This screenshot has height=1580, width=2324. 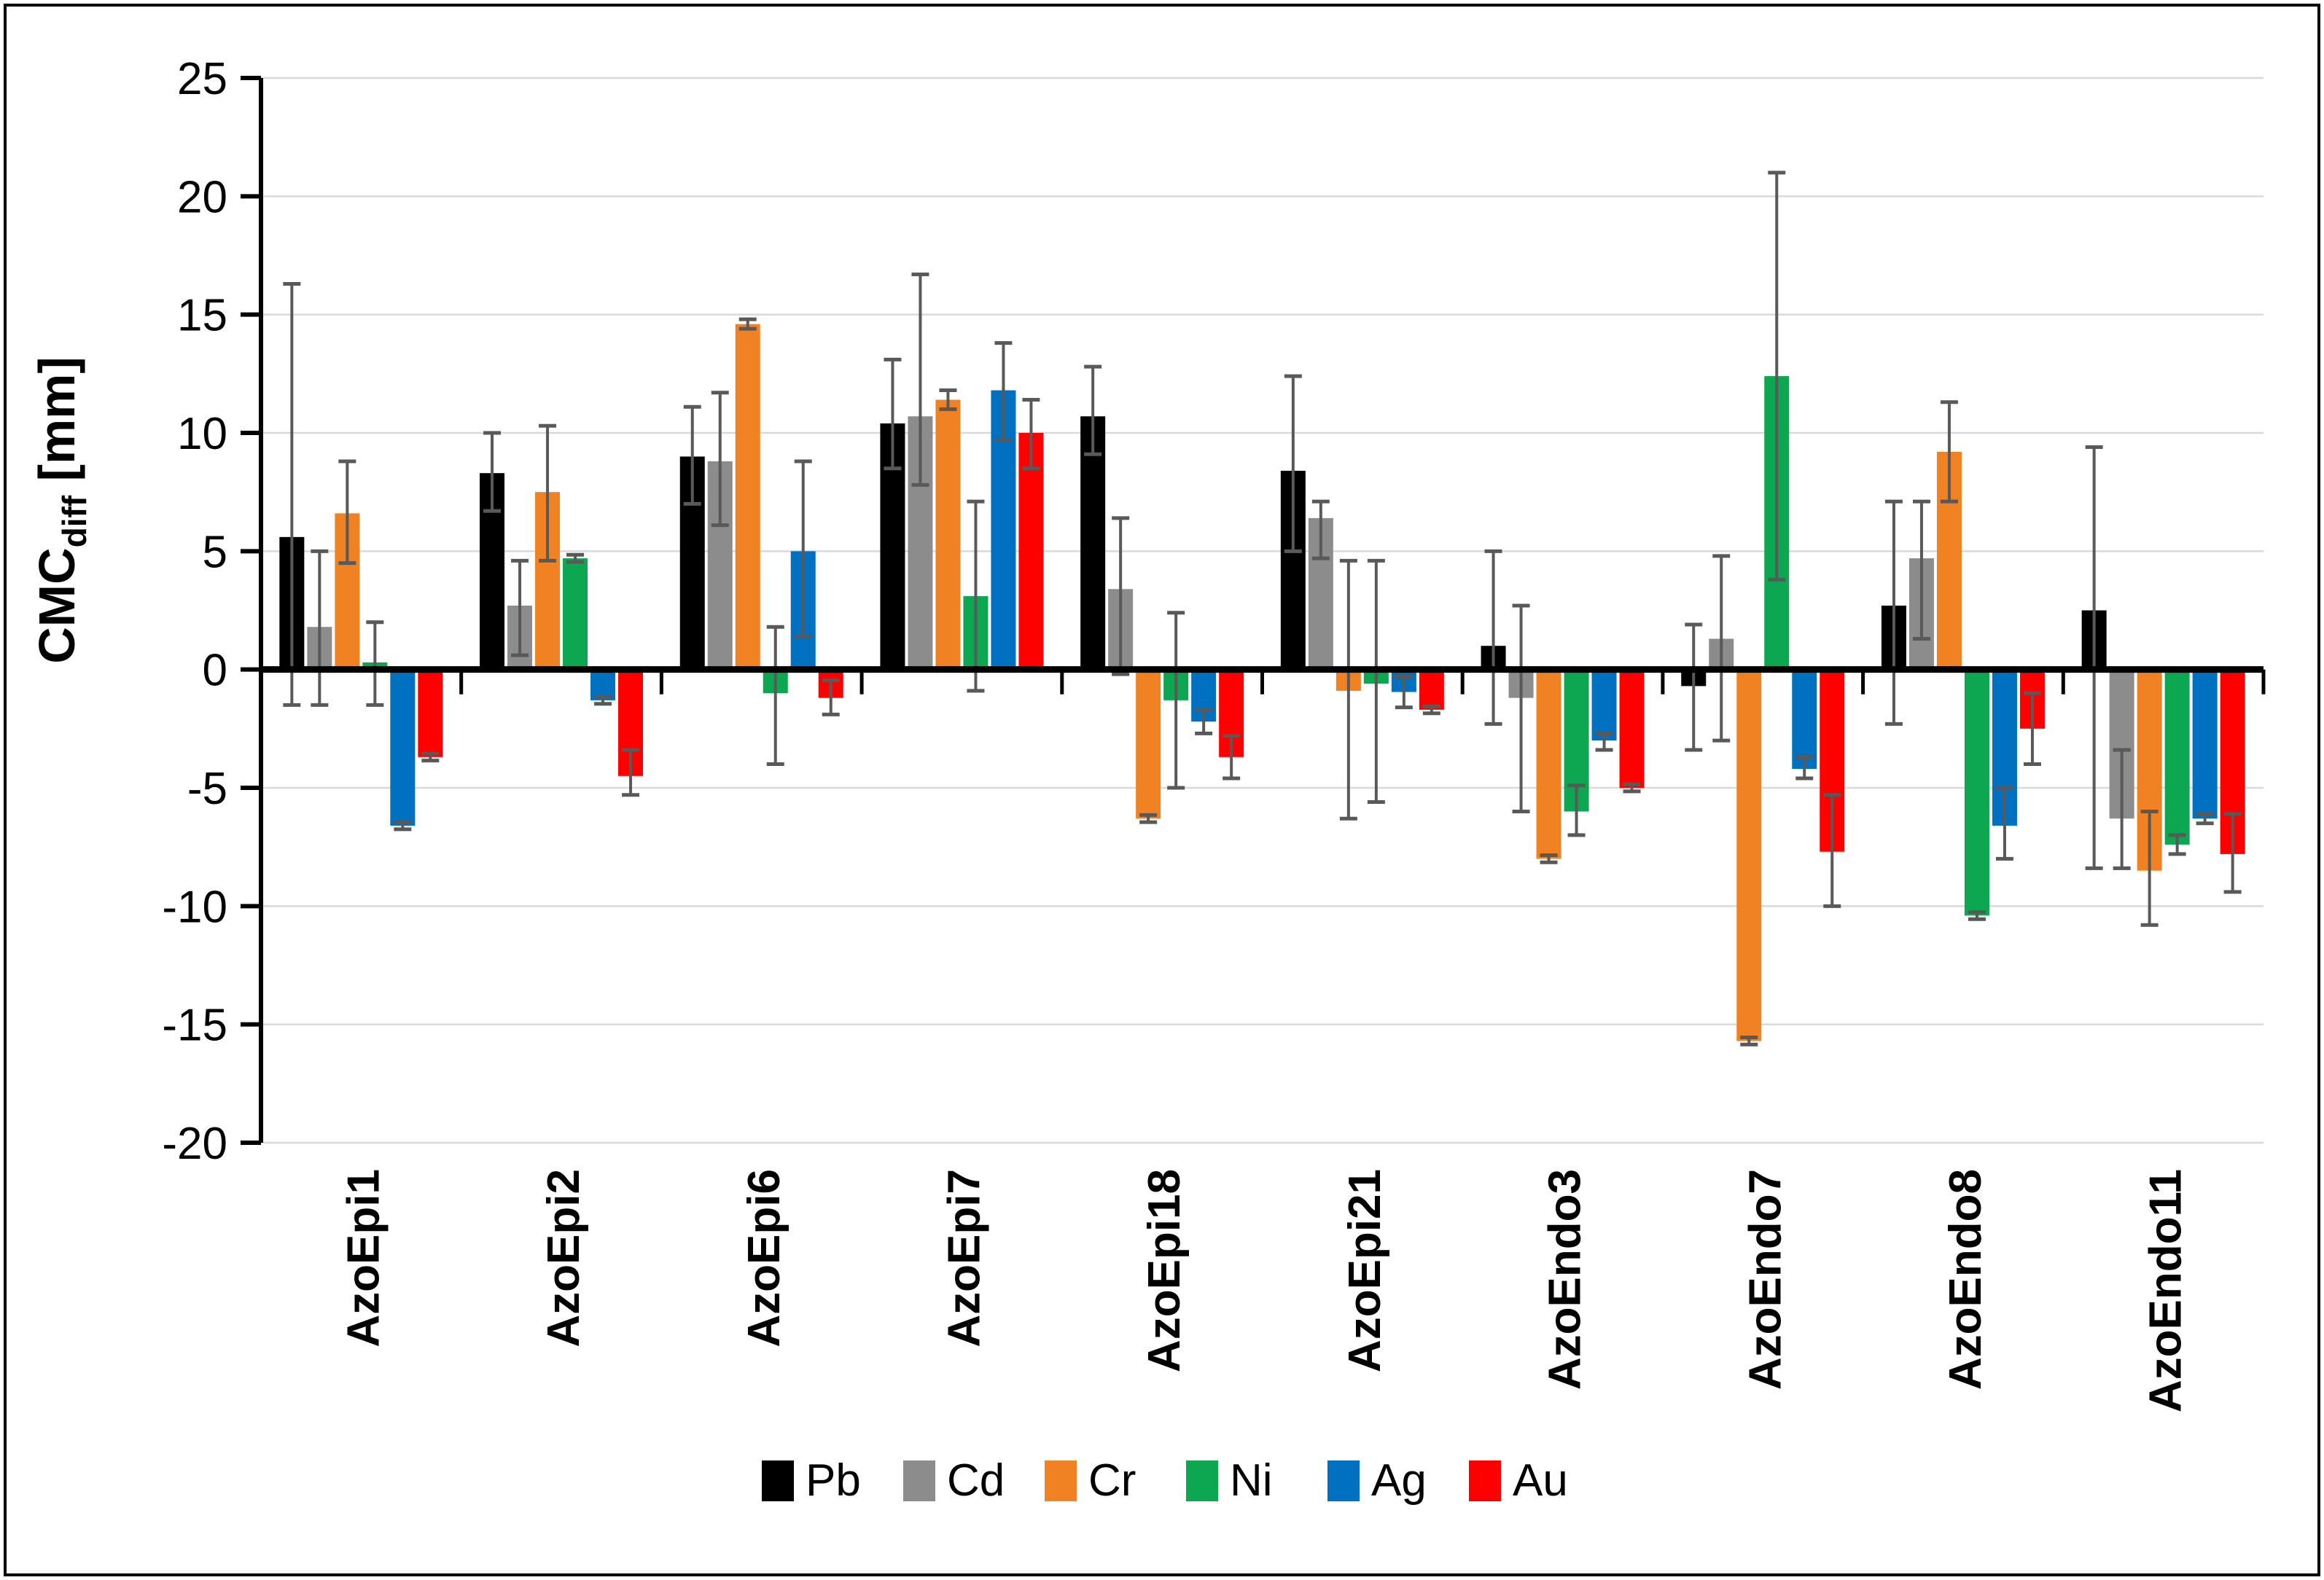 I want to click on bar-ag-azoendo3, so click(x=1604, y=705).